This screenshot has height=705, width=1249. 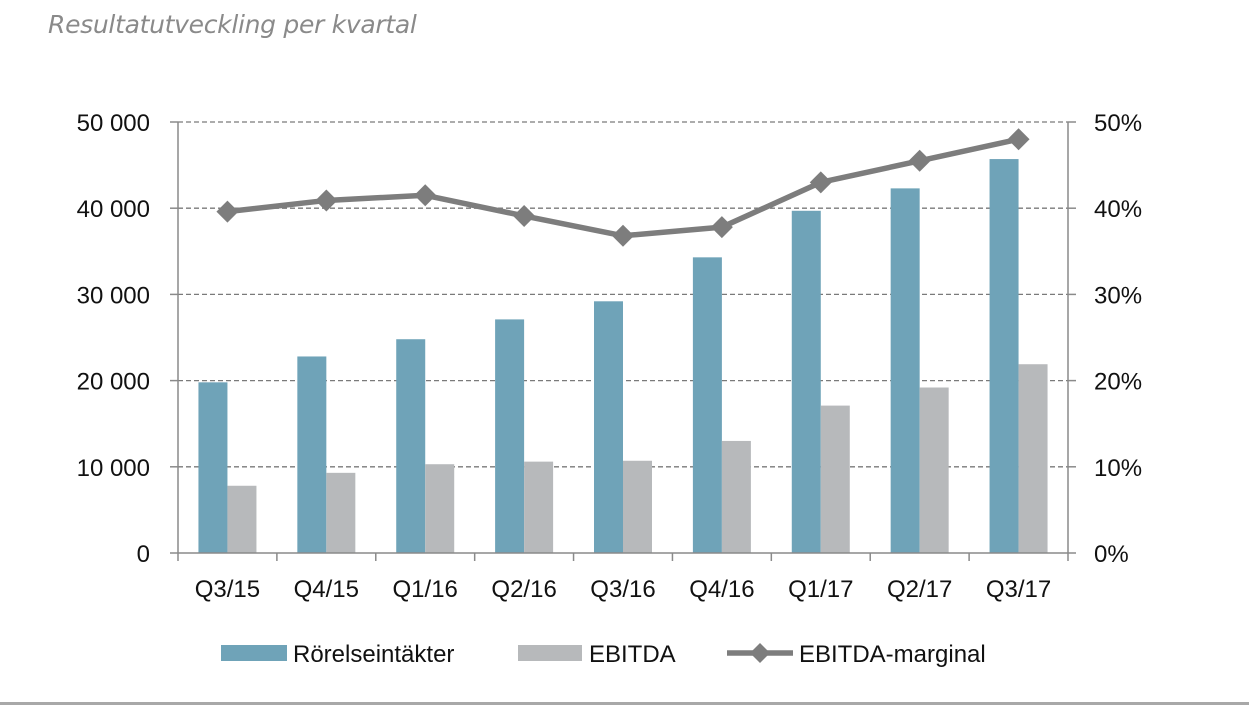 I want to click on y-tick-label: 40 000, so click(x=113, y=209).